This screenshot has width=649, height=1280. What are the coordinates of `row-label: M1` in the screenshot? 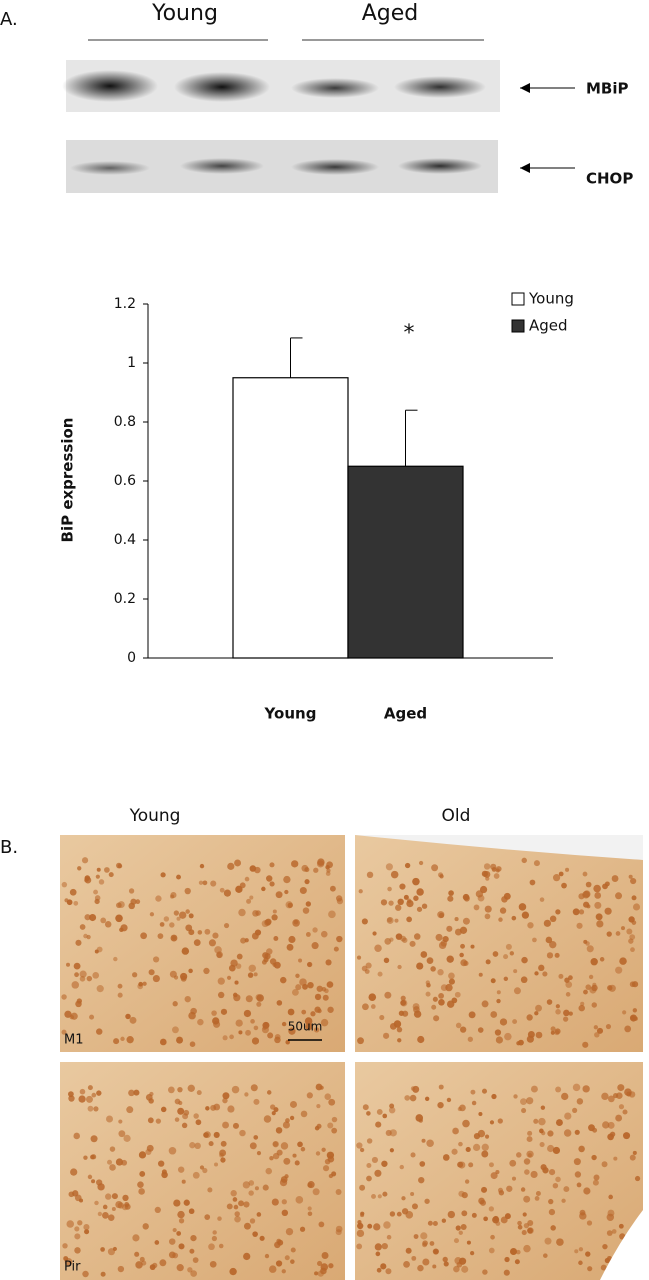 It's located at (74, 1040).